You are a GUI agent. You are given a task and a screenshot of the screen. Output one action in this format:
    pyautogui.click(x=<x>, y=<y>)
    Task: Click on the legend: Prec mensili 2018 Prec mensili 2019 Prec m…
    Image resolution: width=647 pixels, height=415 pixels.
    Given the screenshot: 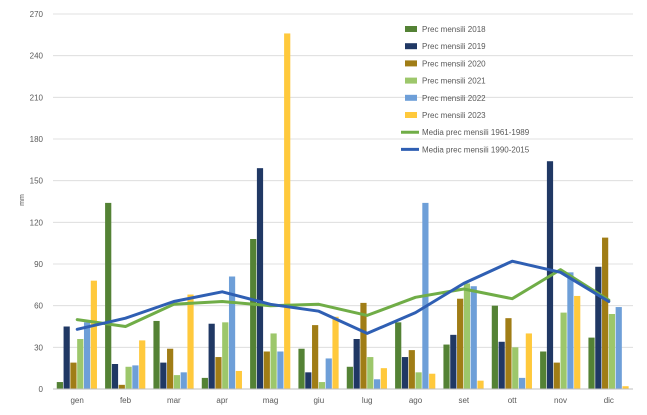 What is the action you would take?
    pyautogui.click(x=465, y=89)
    